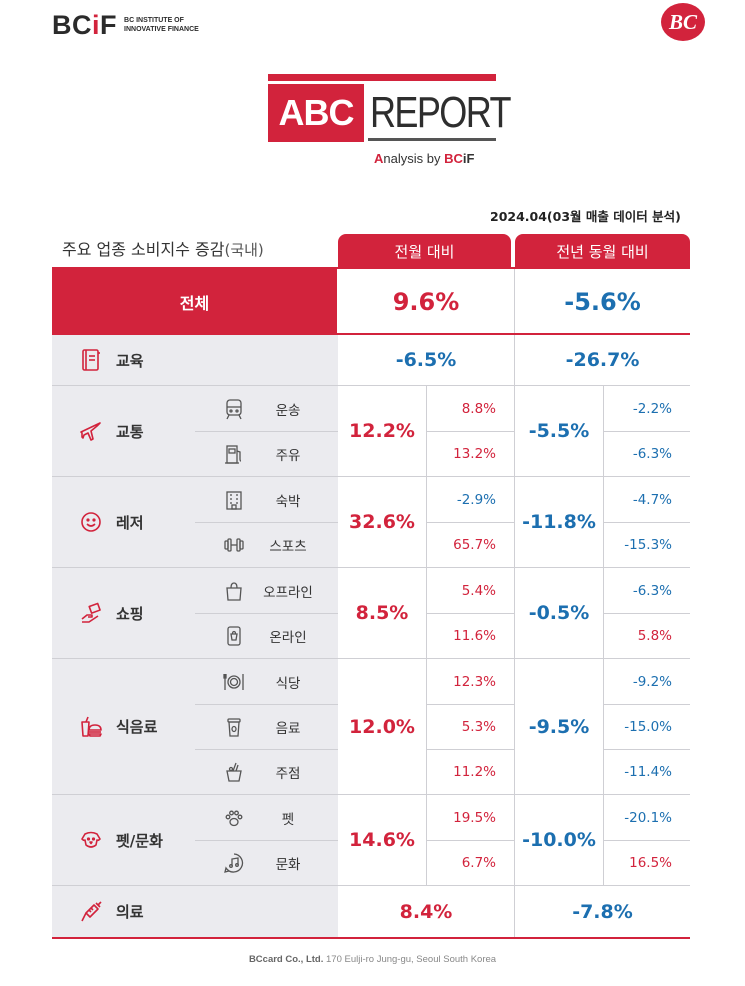 The height and width of the screenshot is (986, 745). I want to click on sports-mom-value: 65.7%, so click(474, 544).